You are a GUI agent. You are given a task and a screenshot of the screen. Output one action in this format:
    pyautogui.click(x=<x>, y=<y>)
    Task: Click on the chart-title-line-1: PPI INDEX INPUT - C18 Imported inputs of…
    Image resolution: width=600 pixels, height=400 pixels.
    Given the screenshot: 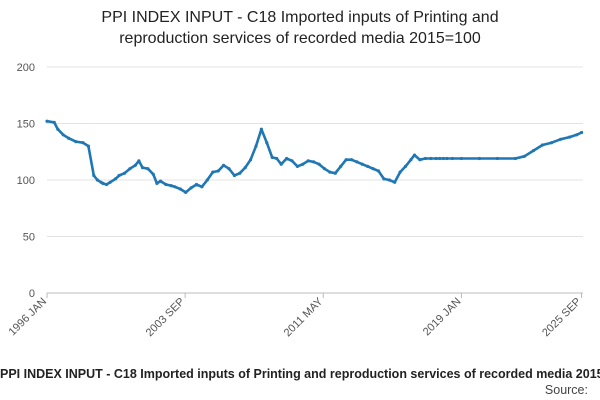 What is the action you would take?
    pyautogui.click(x=299, y=17)
    